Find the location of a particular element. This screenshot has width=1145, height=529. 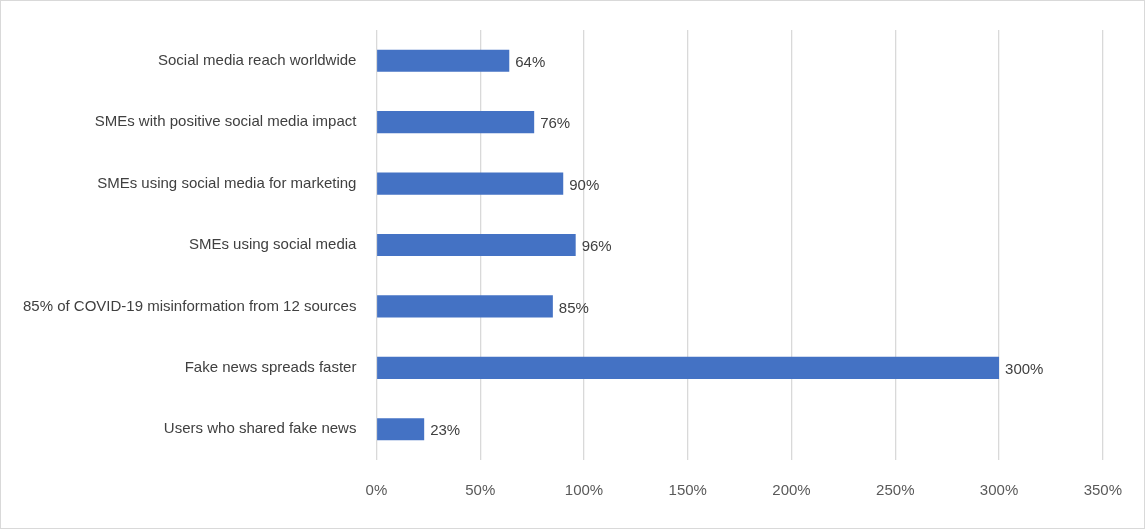

data-label: 76% is located at coordinates (555, 123).